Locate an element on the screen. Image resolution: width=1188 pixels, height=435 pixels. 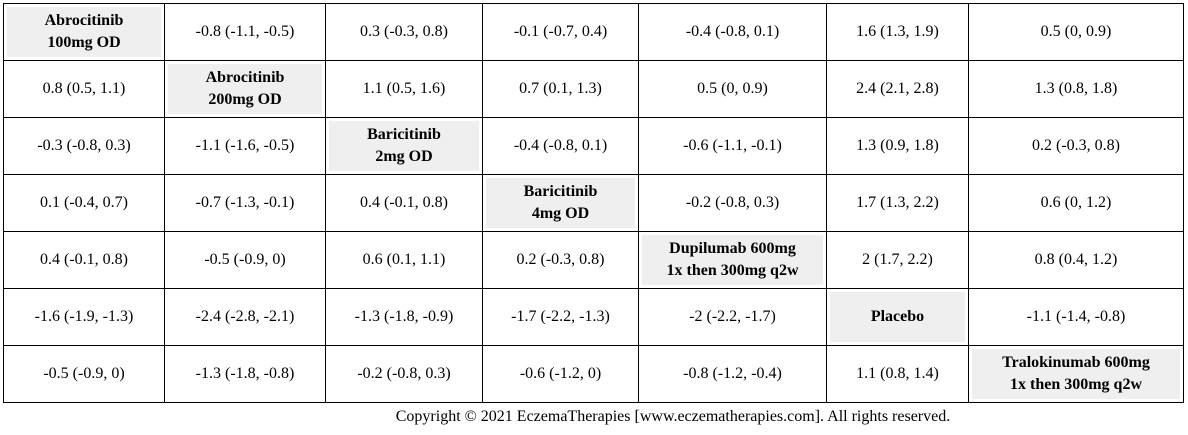
comparison-cell: -0.8 (-1.2, -0.4) is located at coordinates (732, 374).